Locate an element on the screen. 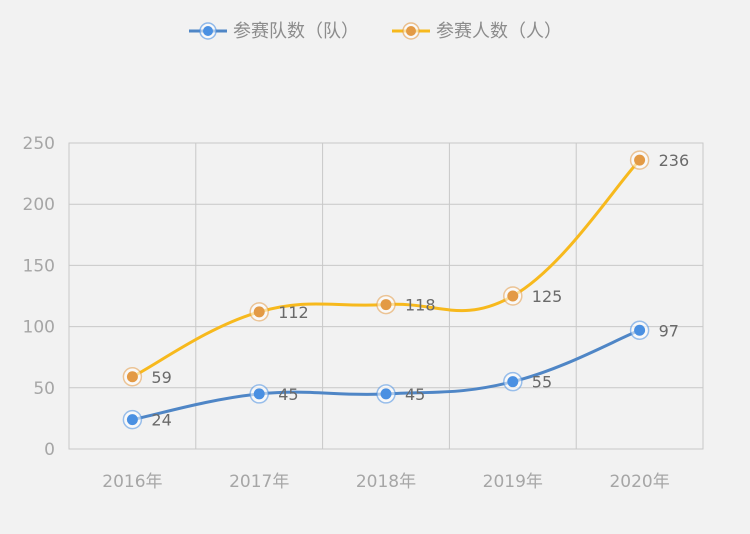 This screenshot has height=534, width=750. legend-label: 参赛人数（人） is located at coordinates (499, 31).